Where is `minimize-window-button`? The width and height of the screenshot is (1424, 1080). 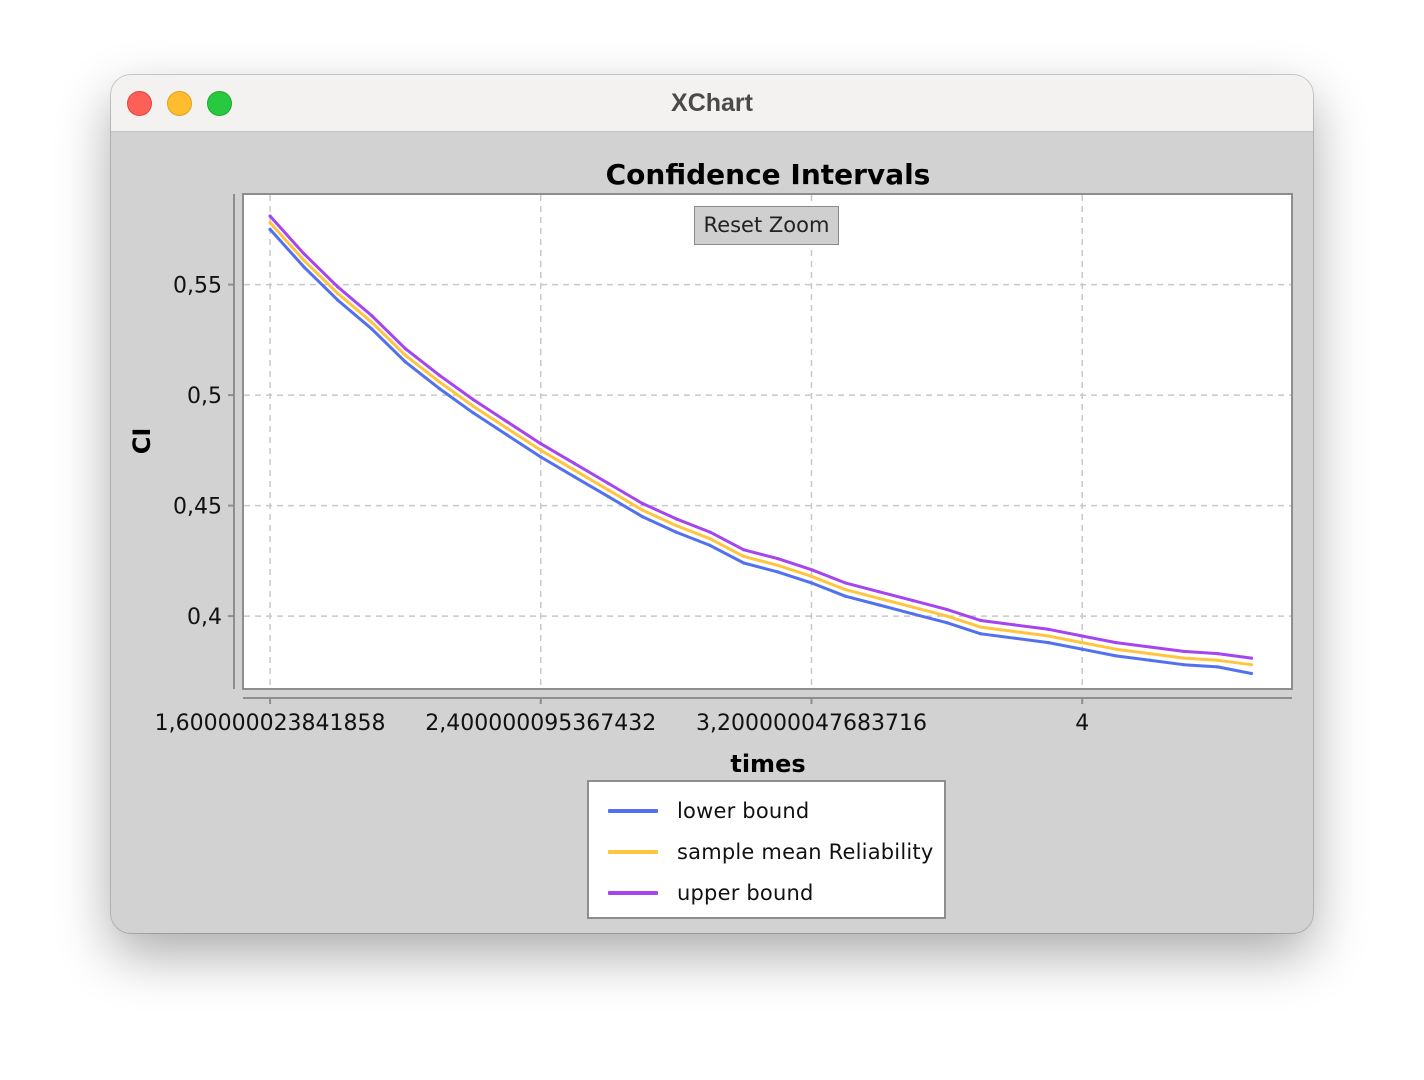
minimize-window-button is located at coordinates (179, 103).